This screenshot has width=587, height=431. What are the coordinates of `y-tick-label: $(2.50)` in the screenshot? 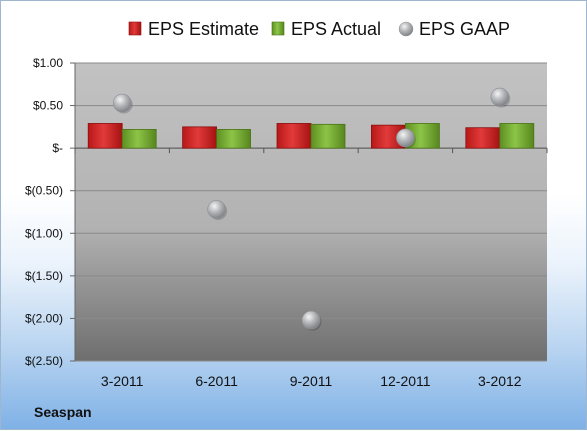 It's located at (44, 361).